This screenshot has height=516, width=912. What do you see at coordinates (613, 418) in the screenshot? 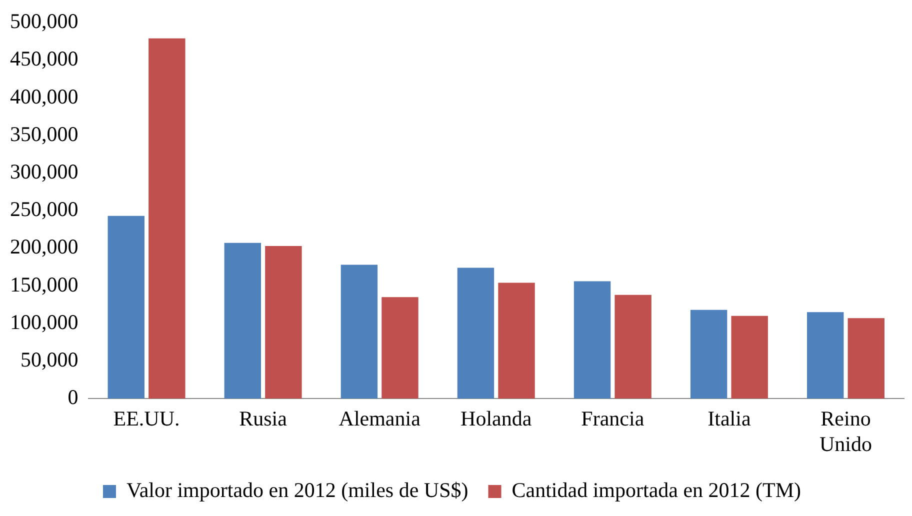
I see `x-tick-label: Francia` at bounding box center [613, 418].